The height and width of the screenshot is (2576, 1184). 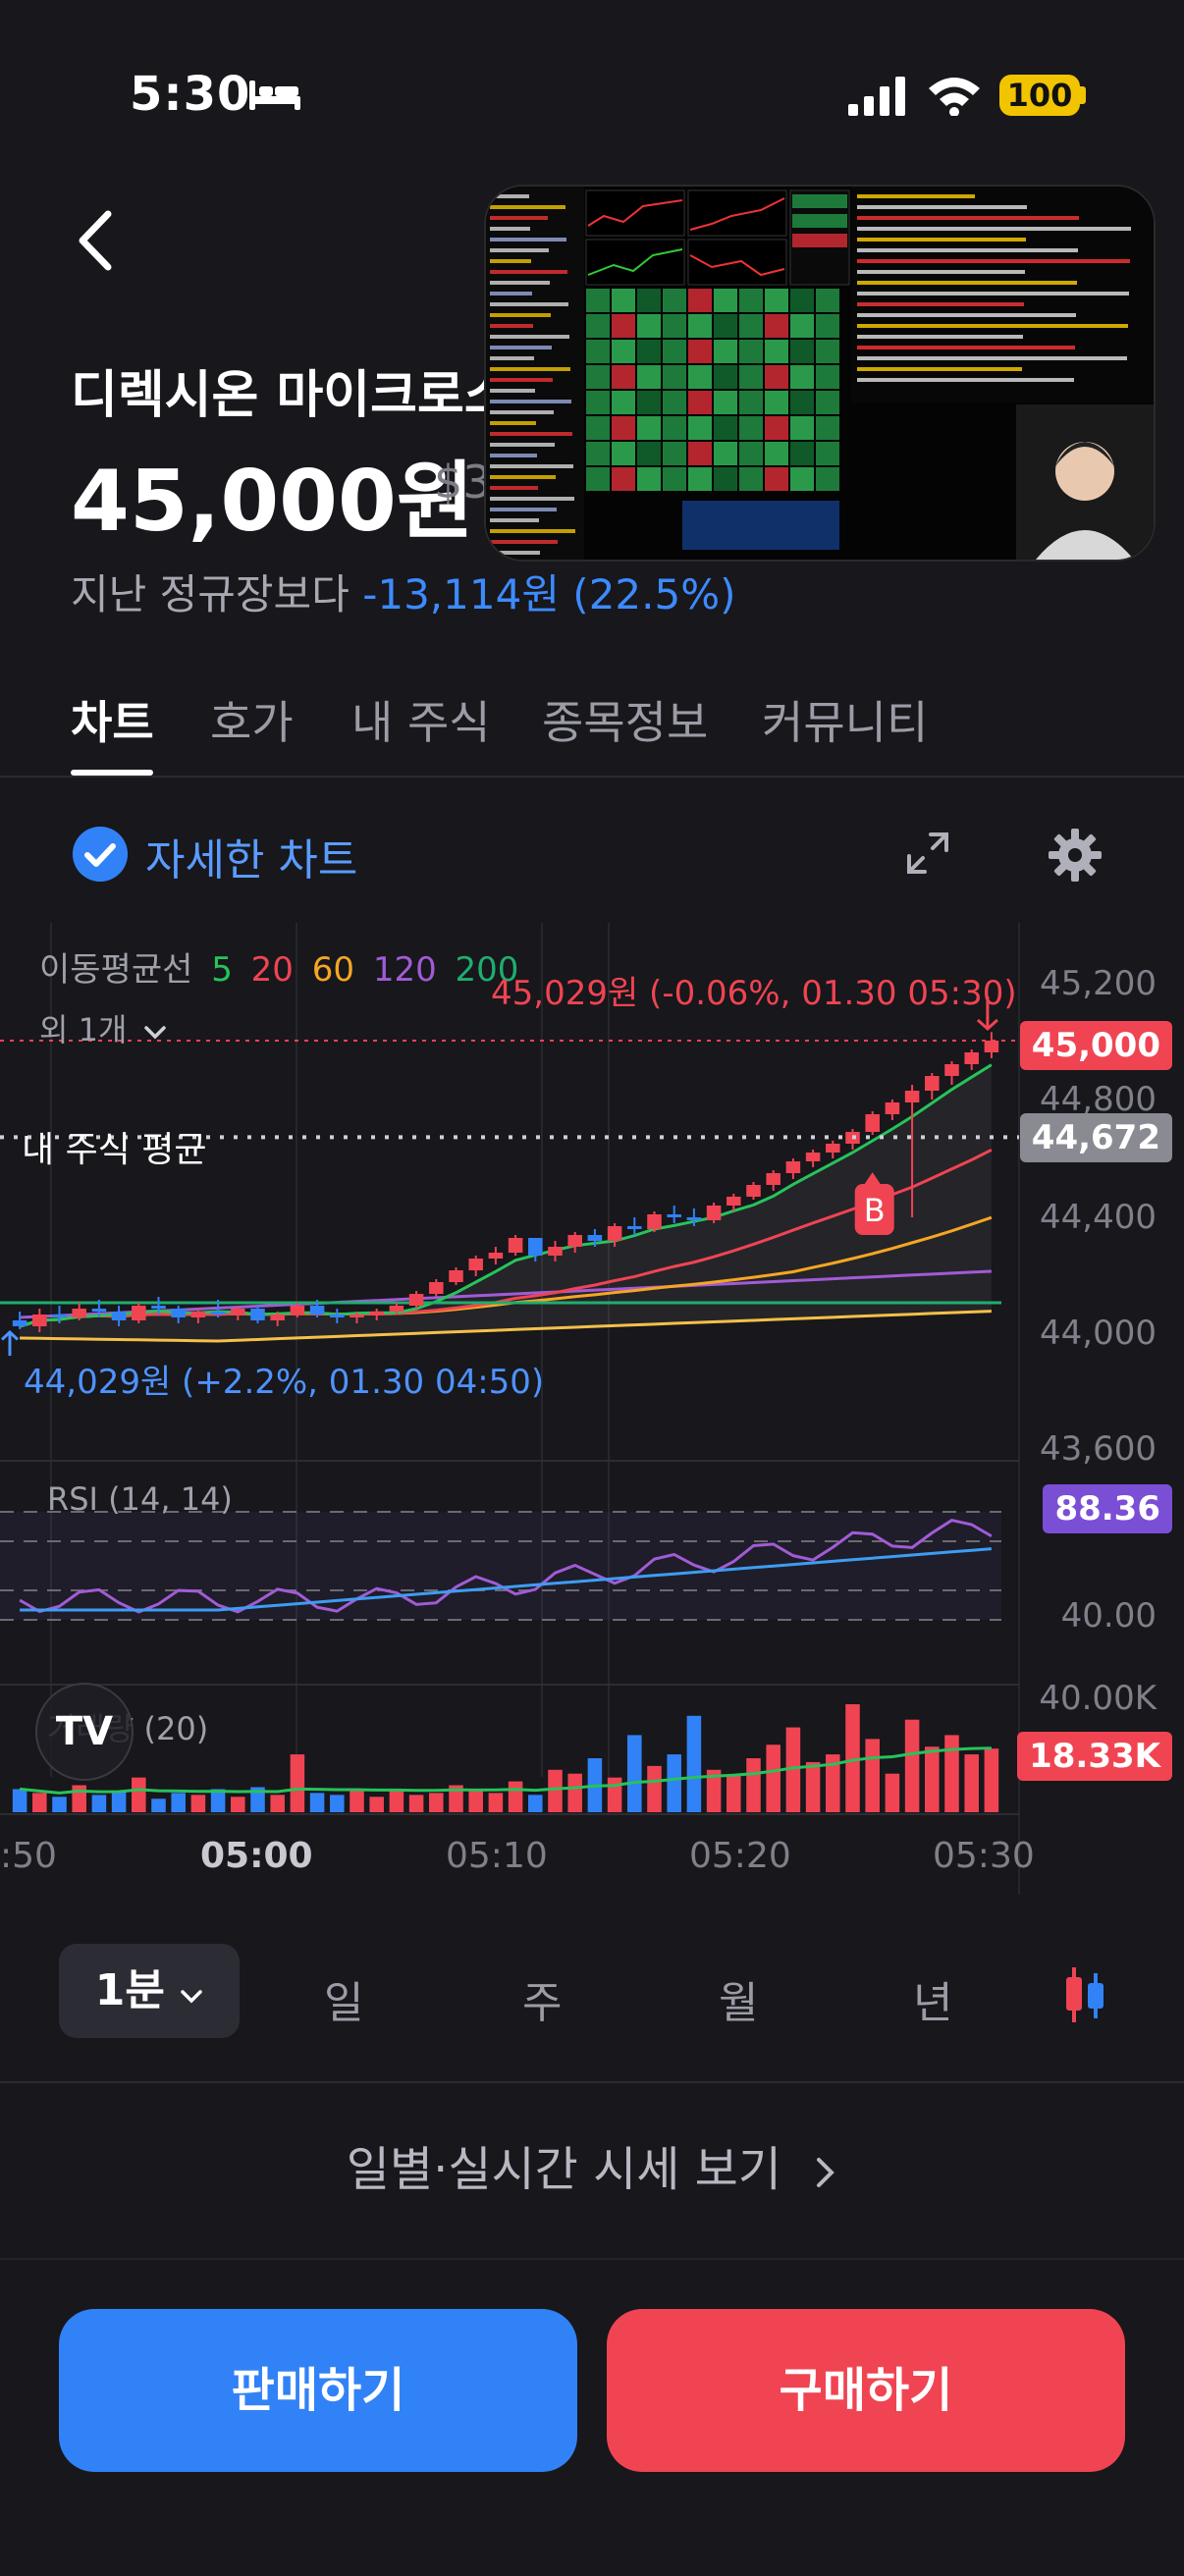 What do you see at coordinates (592, 2164) in the screenshot?
I see `daily-realtime-link: 일별·실시간 시세 보기` at bounding box center [592, 2164].